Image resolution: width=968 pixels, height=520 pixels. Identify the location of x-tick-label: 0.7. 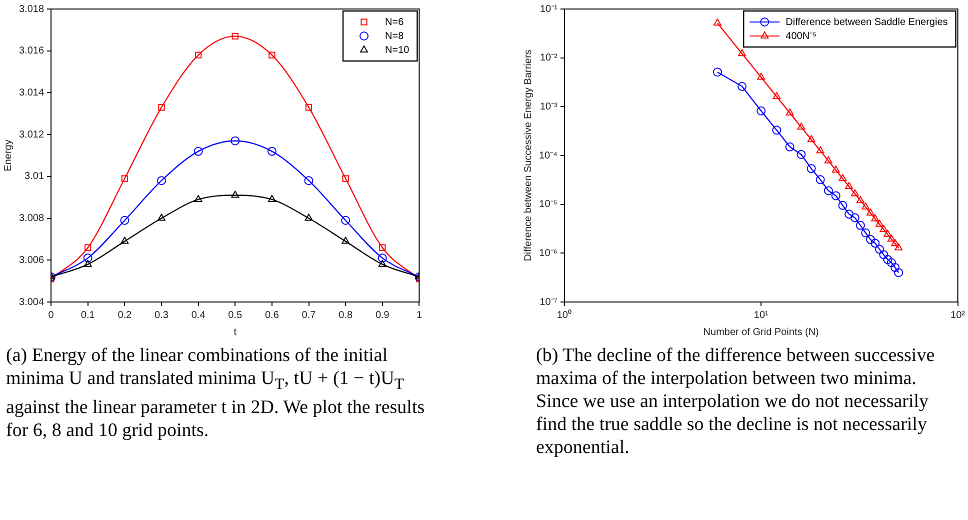
(309, 315).